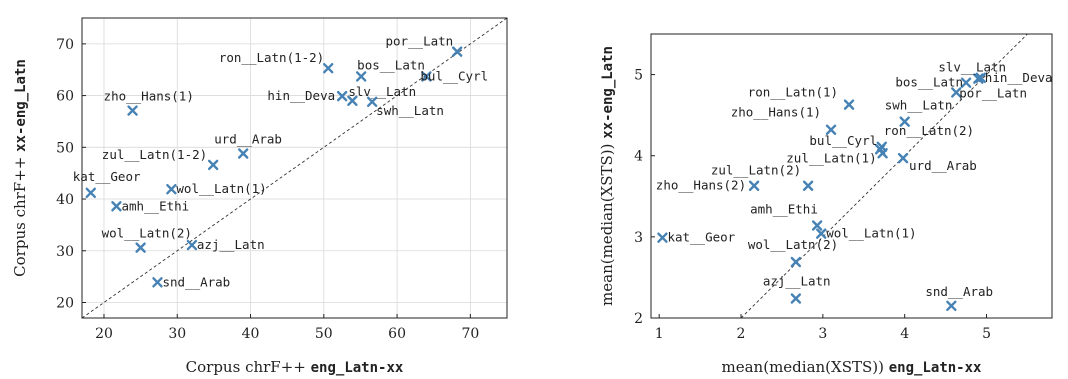  I want to click on x-tick-label: 4, so click(904, 334).